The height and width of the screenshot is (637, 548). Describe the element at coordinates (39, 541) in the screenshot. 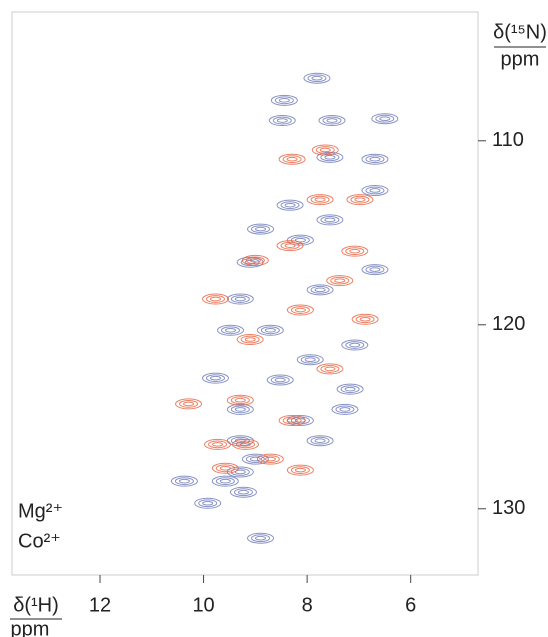

I see `legend-label: Co²⁺` at that location.